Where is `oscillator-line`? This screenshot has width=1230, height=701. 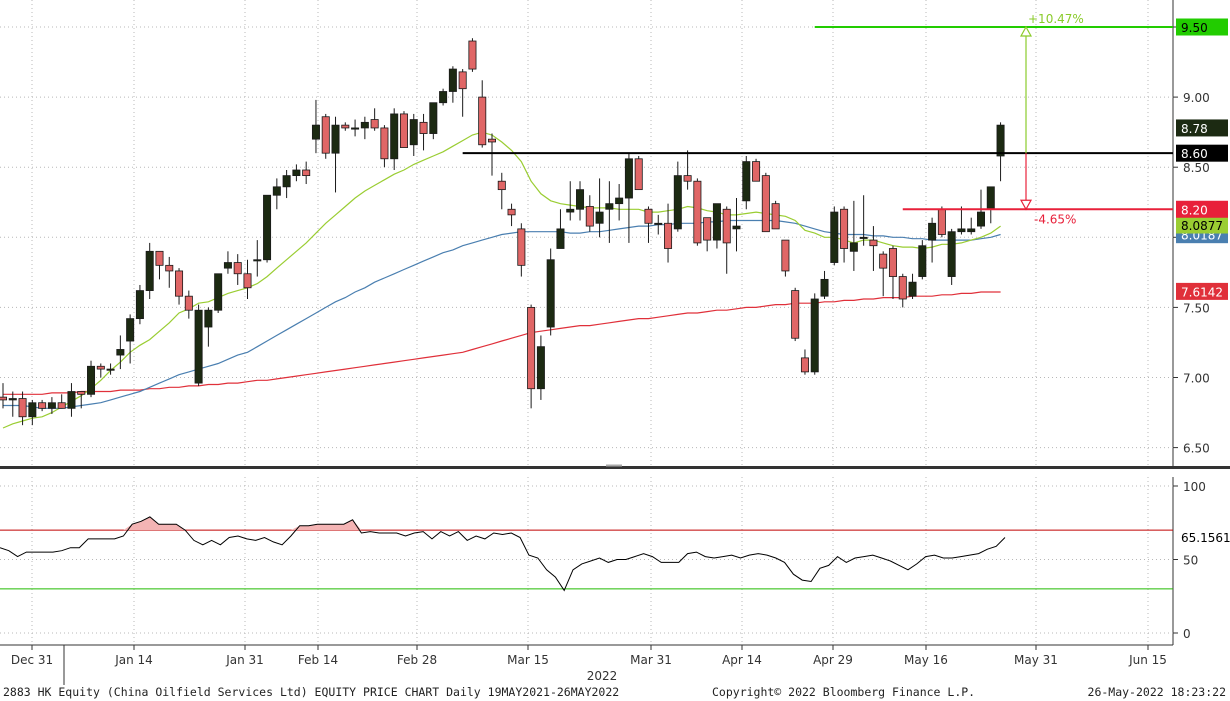
oscillator-line is located at coordinates (503, 554).